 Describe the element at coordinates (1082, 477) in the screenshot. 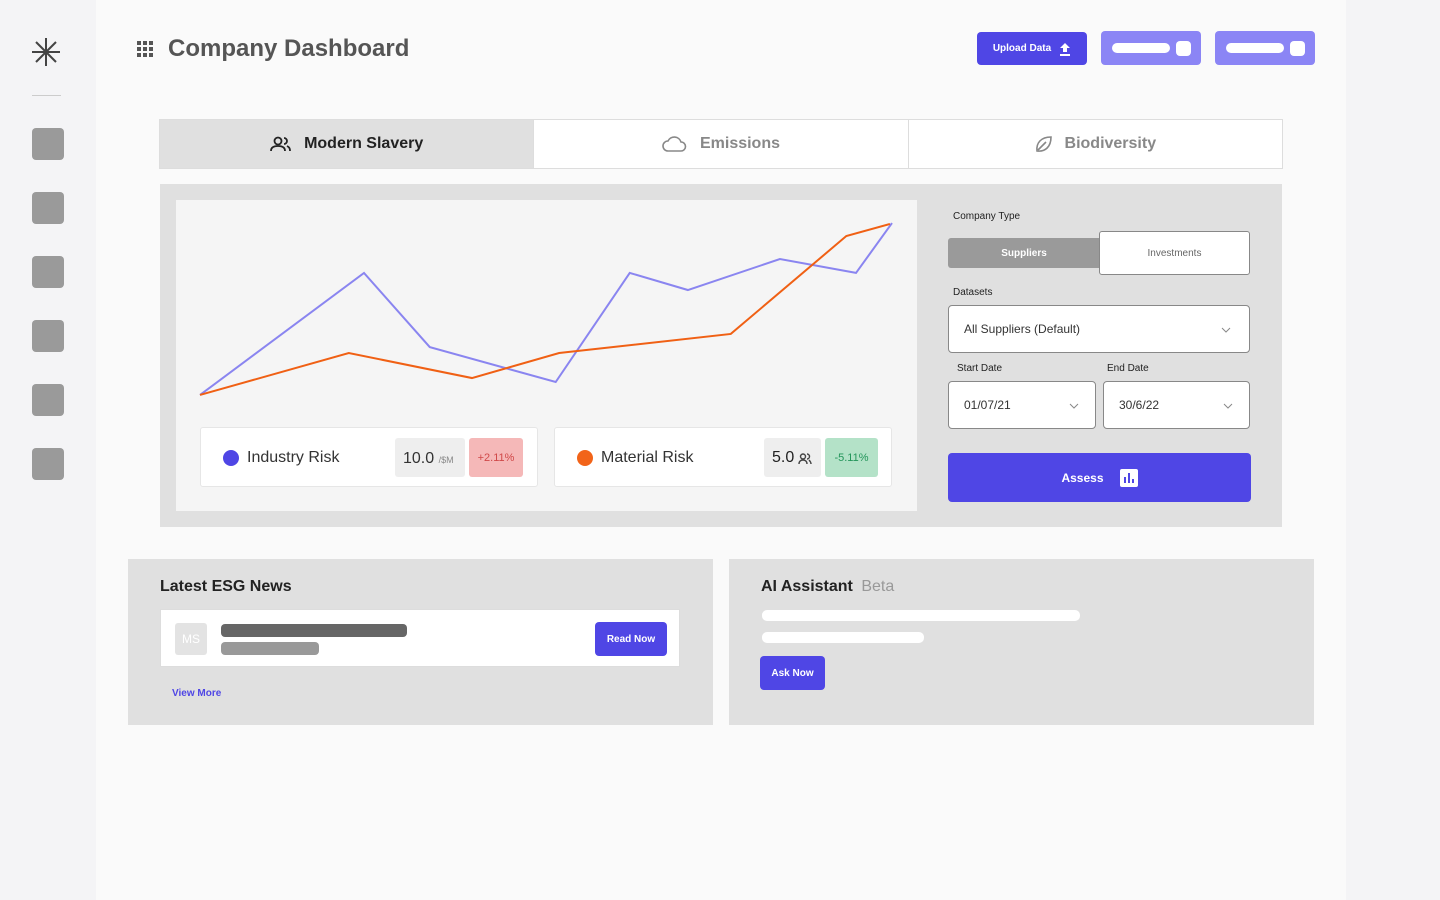

I see `button-label: Assess` at that location.